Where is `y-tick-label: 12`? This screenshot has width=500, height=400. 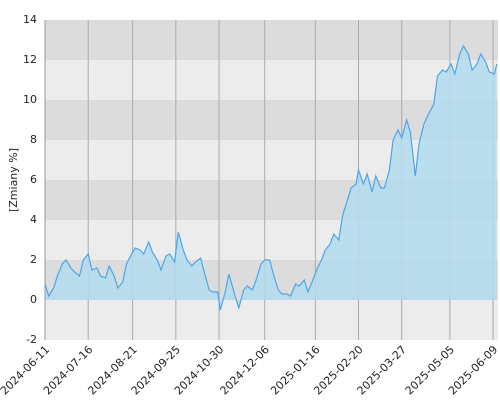
y-tick-label: 12 is located at coordinates (30, 59).